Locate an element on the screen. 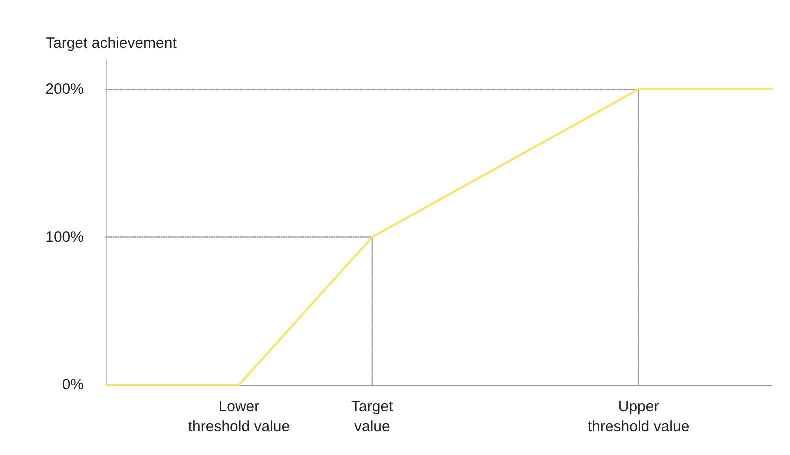 This screenshot has height=455, width=790. y-tick-label: 100% is located at coordinates (65, 237).